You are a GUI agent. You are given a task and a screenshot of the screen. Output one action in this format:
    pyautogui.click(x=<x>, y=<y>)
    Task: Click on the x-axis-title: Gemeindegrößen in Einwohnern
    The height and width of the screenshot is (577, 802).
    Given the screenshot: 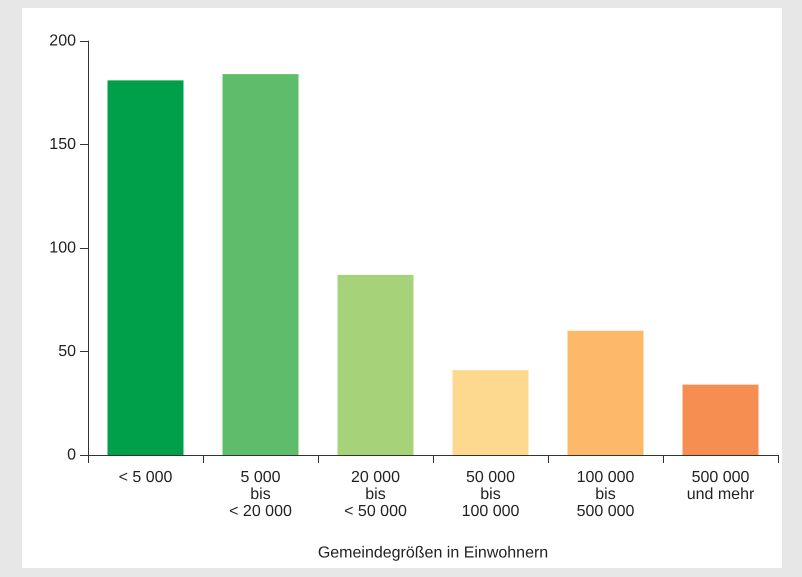 What is the action you would take?
    pyautogui.click(x=433, y=553)
    